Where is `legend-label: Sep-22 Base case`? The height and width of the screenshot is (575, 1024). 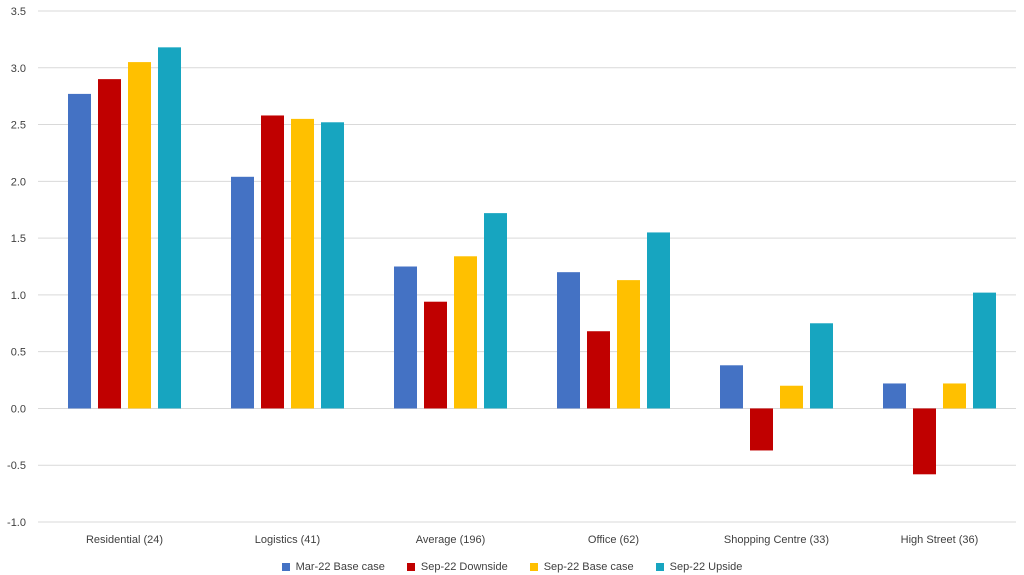 legend-label: Sep-22 Base case is located at coordinates (588, 567).